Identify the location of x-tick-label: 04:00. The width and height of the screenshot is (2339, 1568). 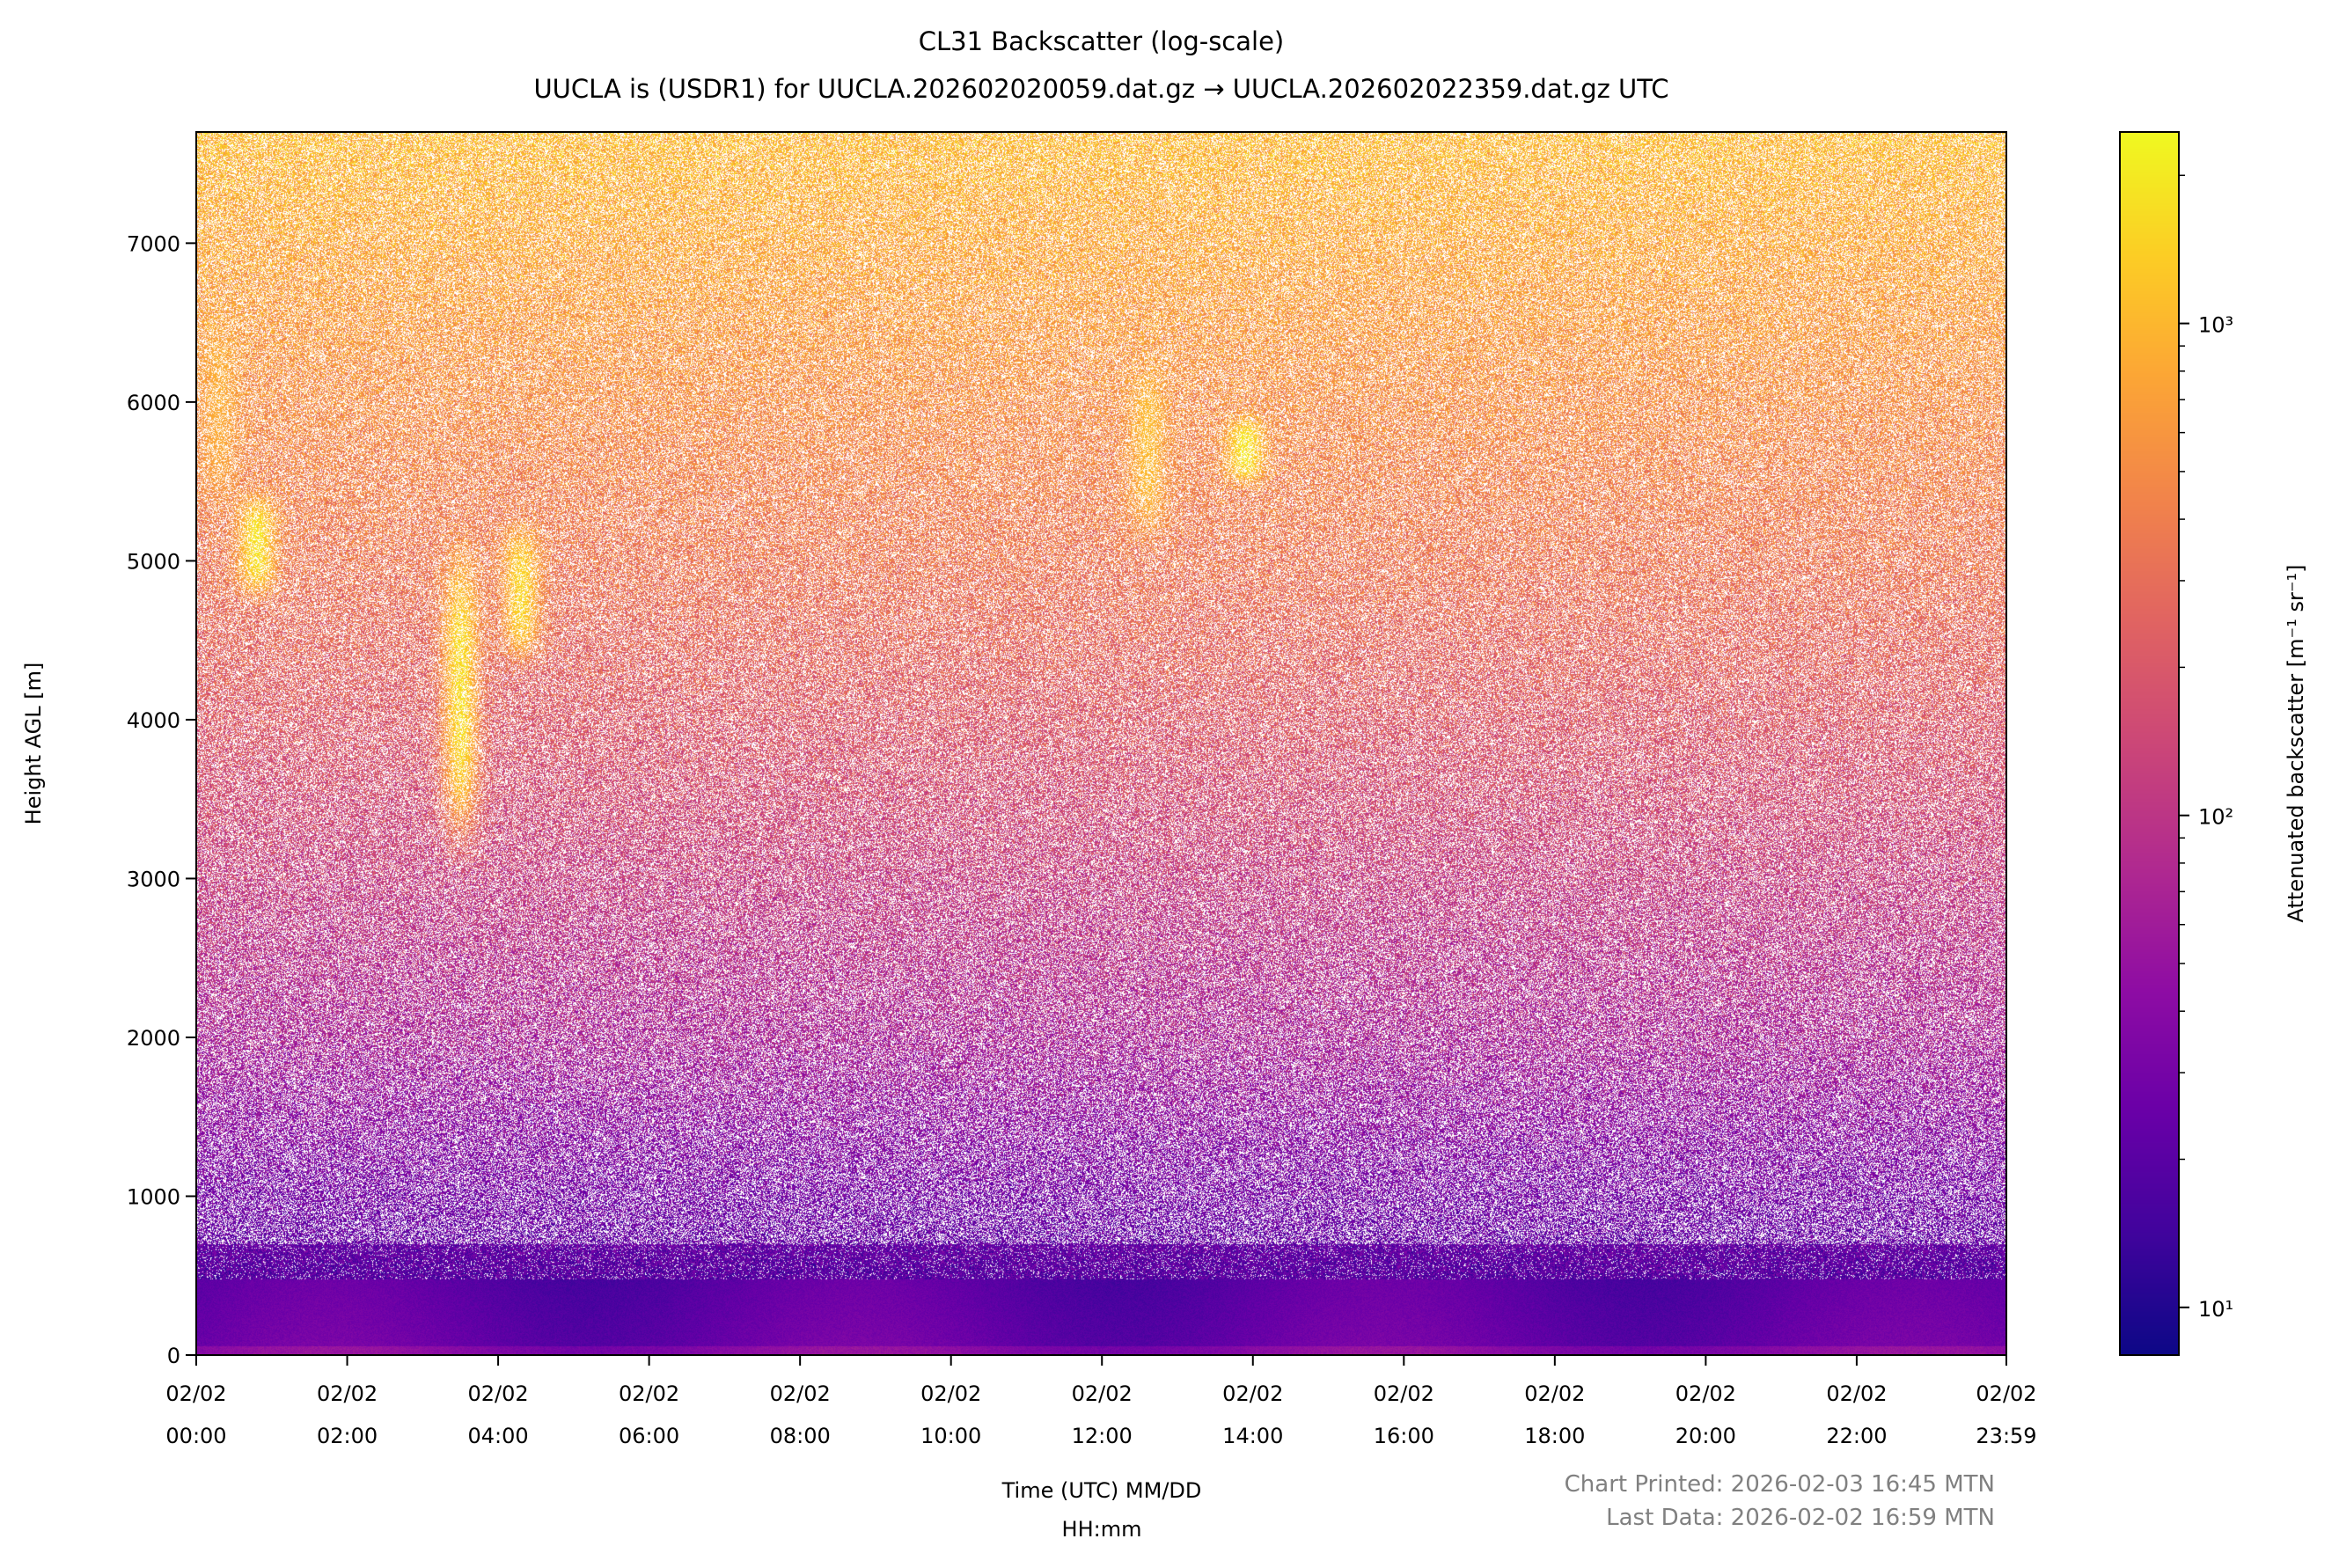
(497, 1436).